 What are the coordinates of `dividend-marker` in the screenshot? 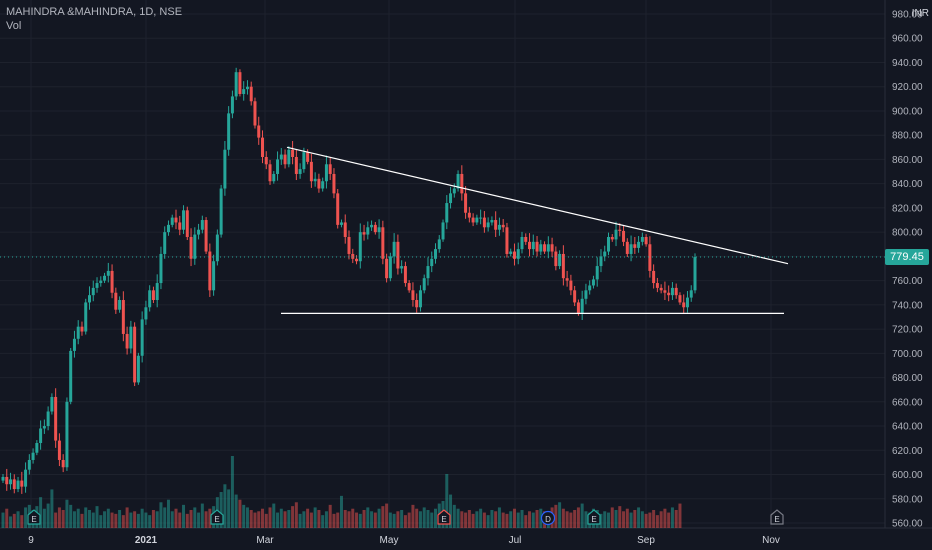 It's located at (548, 518).